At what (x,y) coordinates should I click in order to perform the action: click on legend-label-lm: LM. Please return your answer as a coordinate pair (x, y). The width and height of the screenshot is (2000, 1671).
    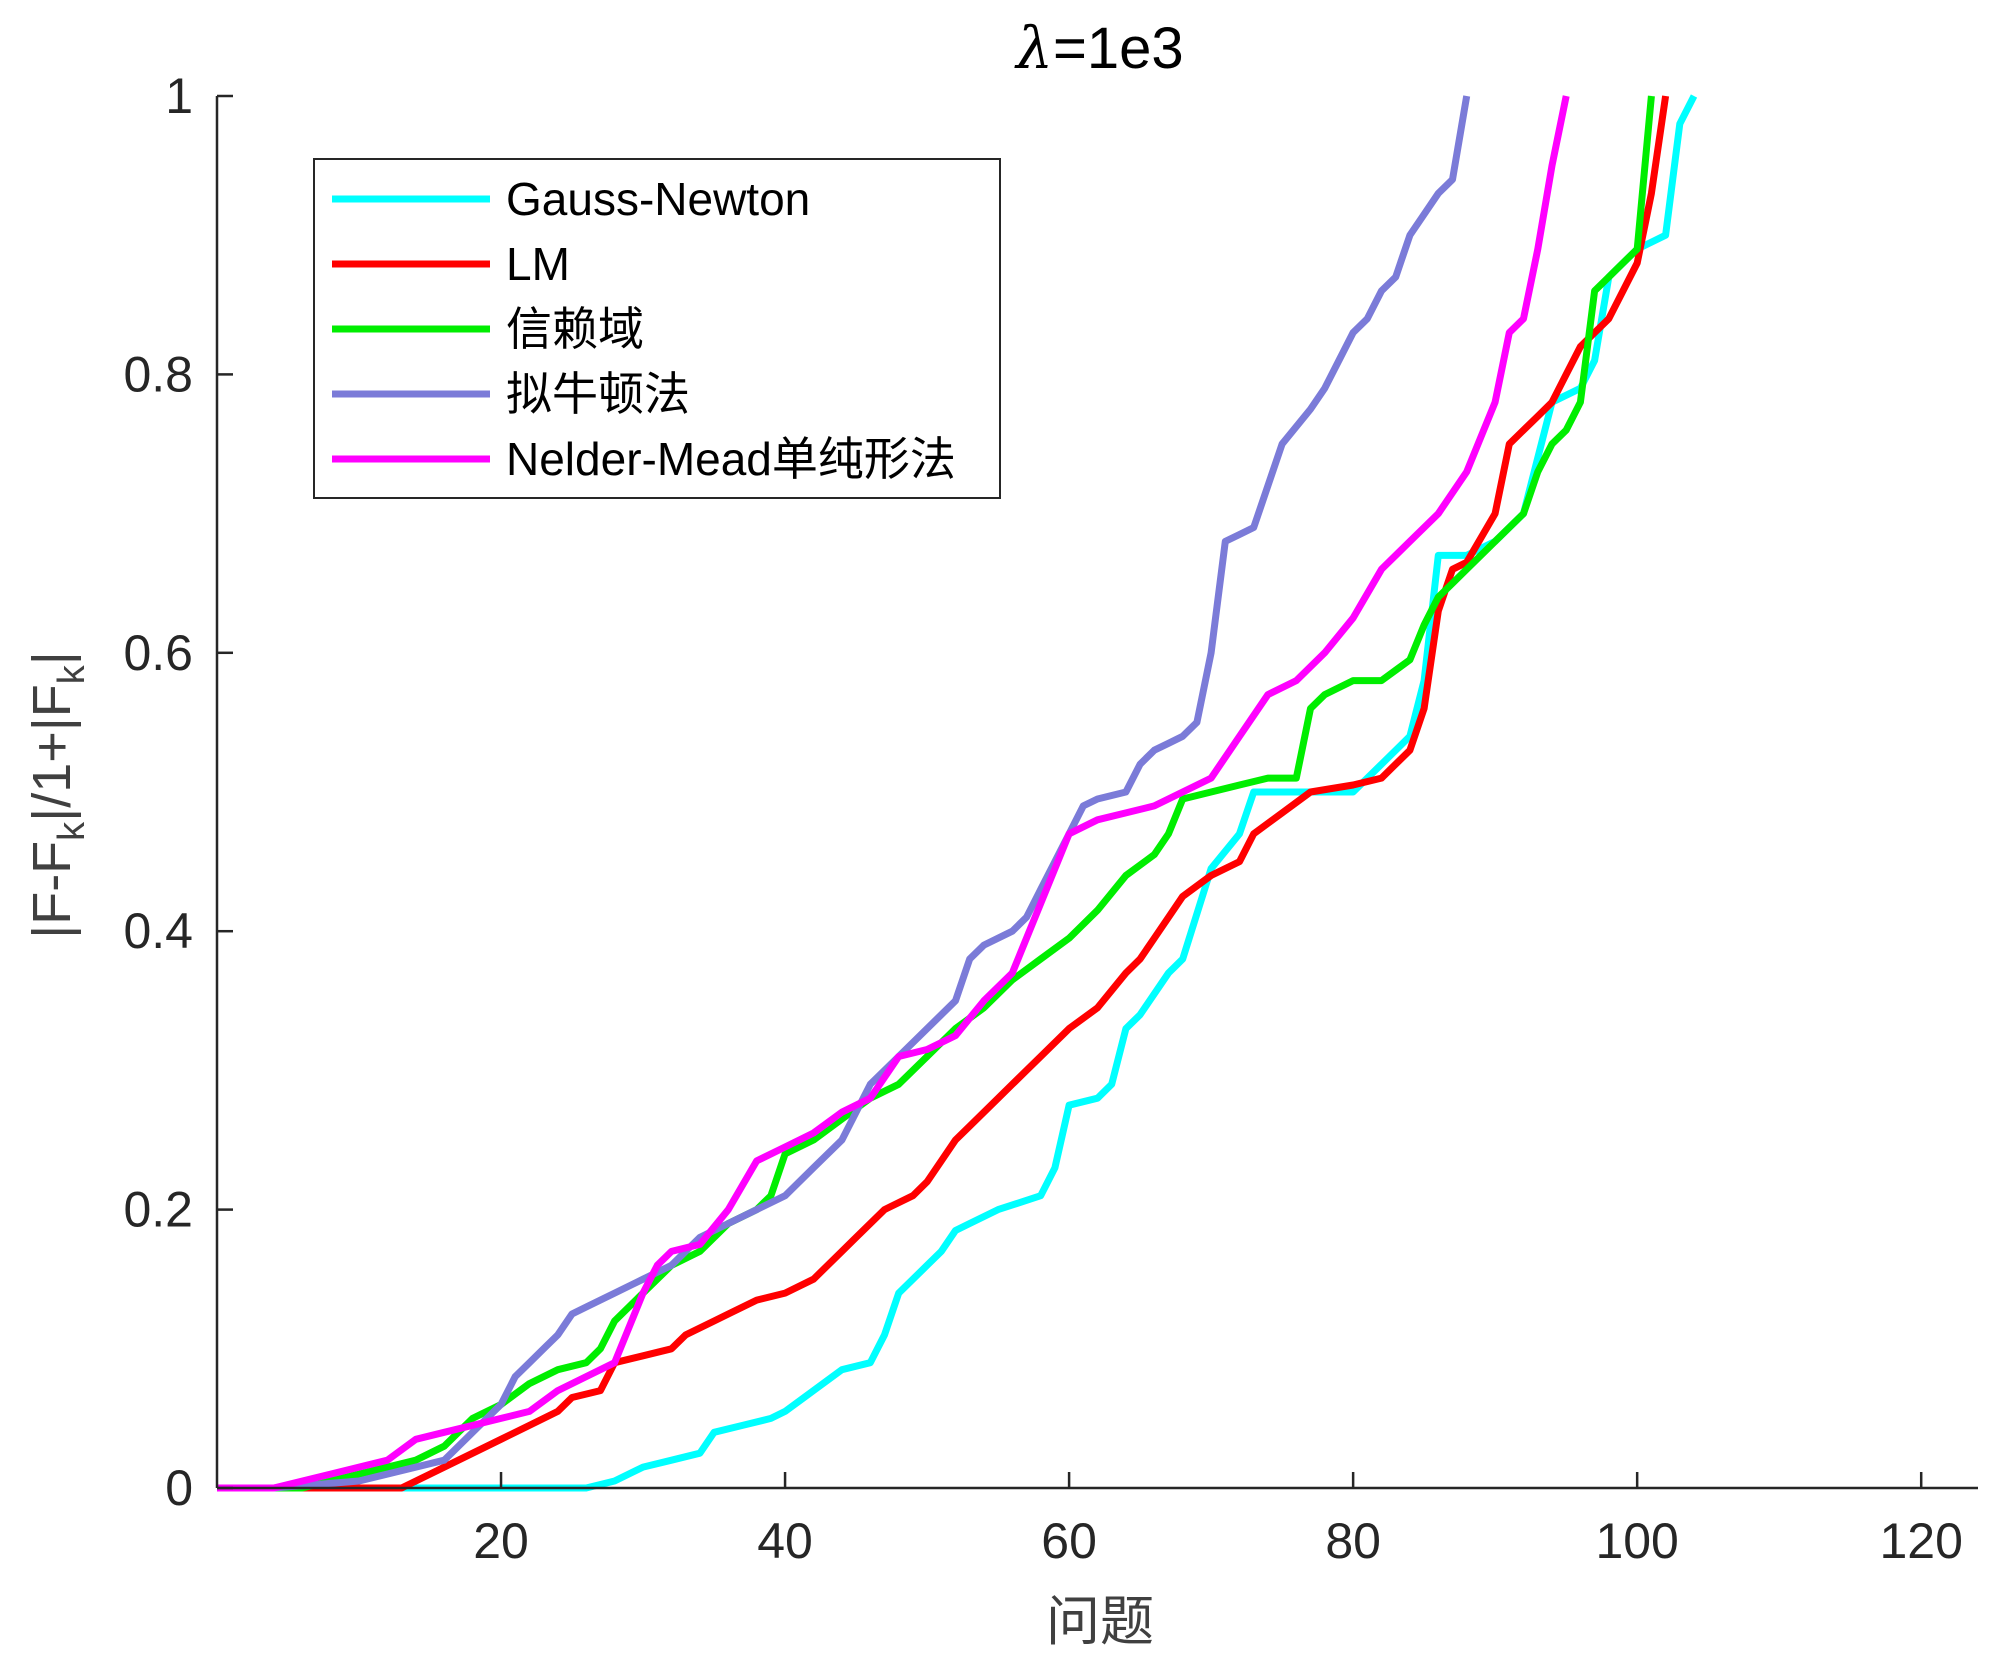
    Looking at the image, I should click on (538, 264).